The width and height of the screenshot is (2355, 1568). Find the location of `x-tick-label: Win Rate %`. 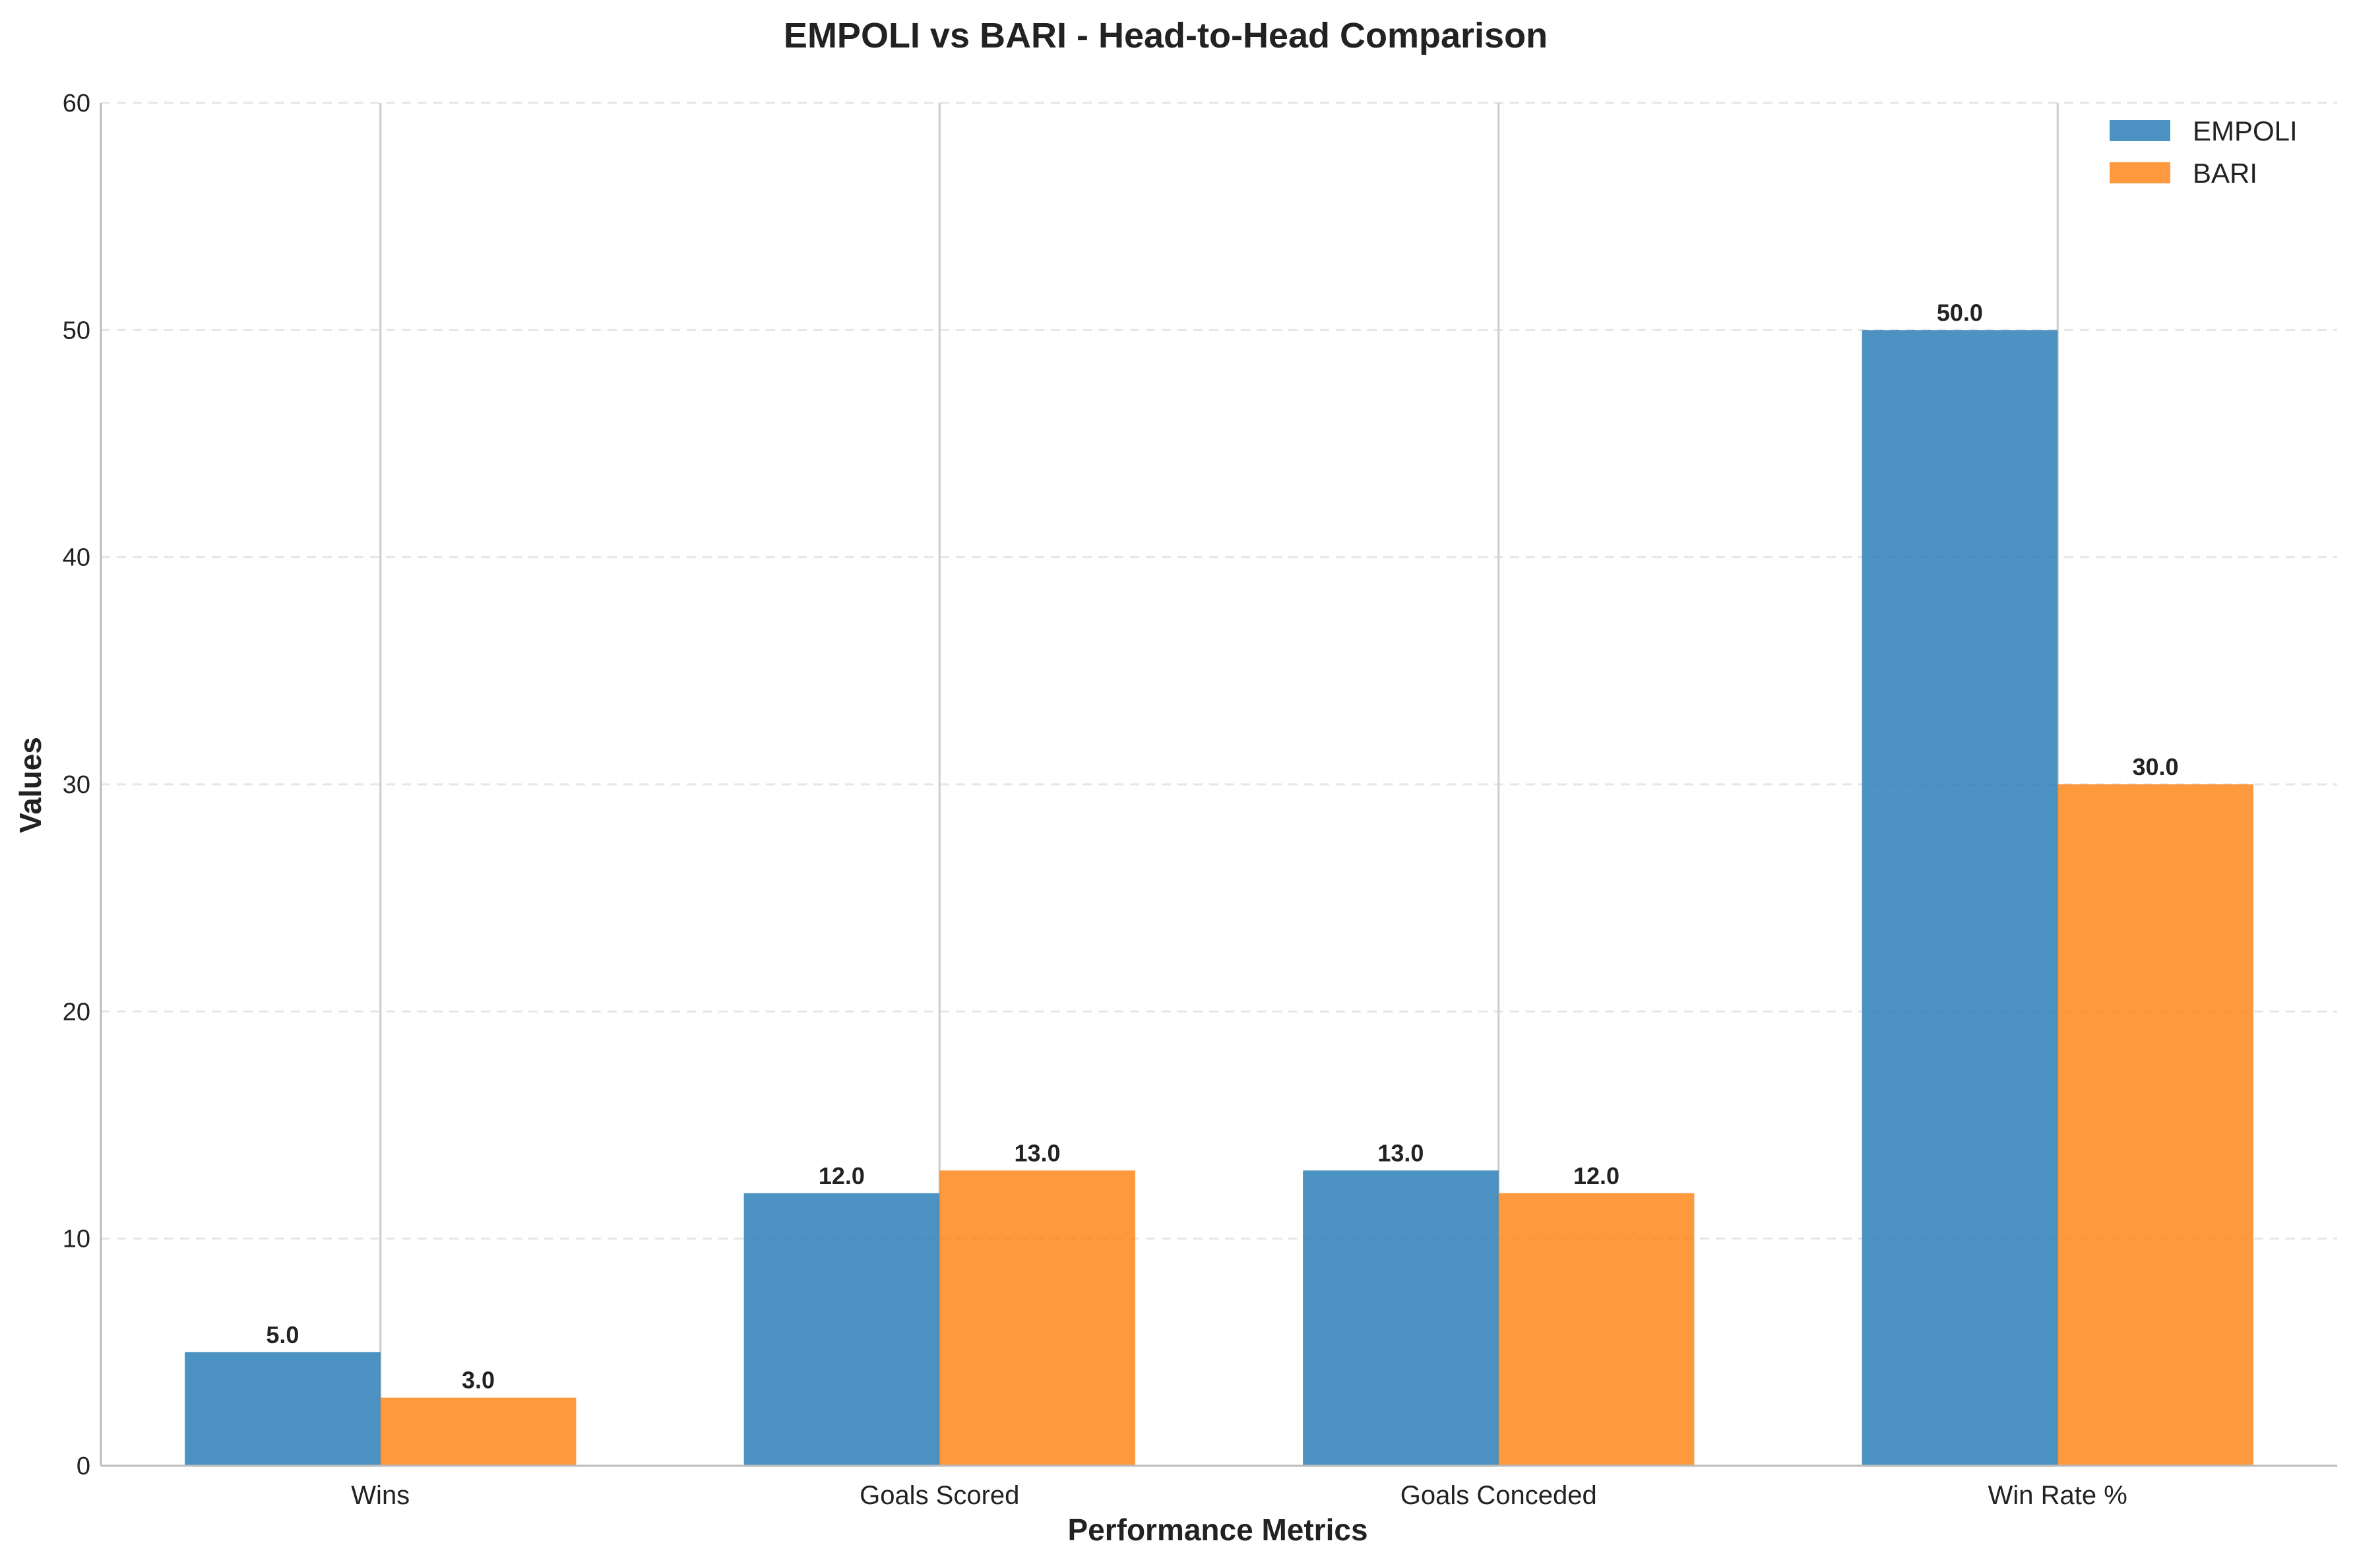

x-tick-label: Win Rate % is located at coordinates (2057, 1495).